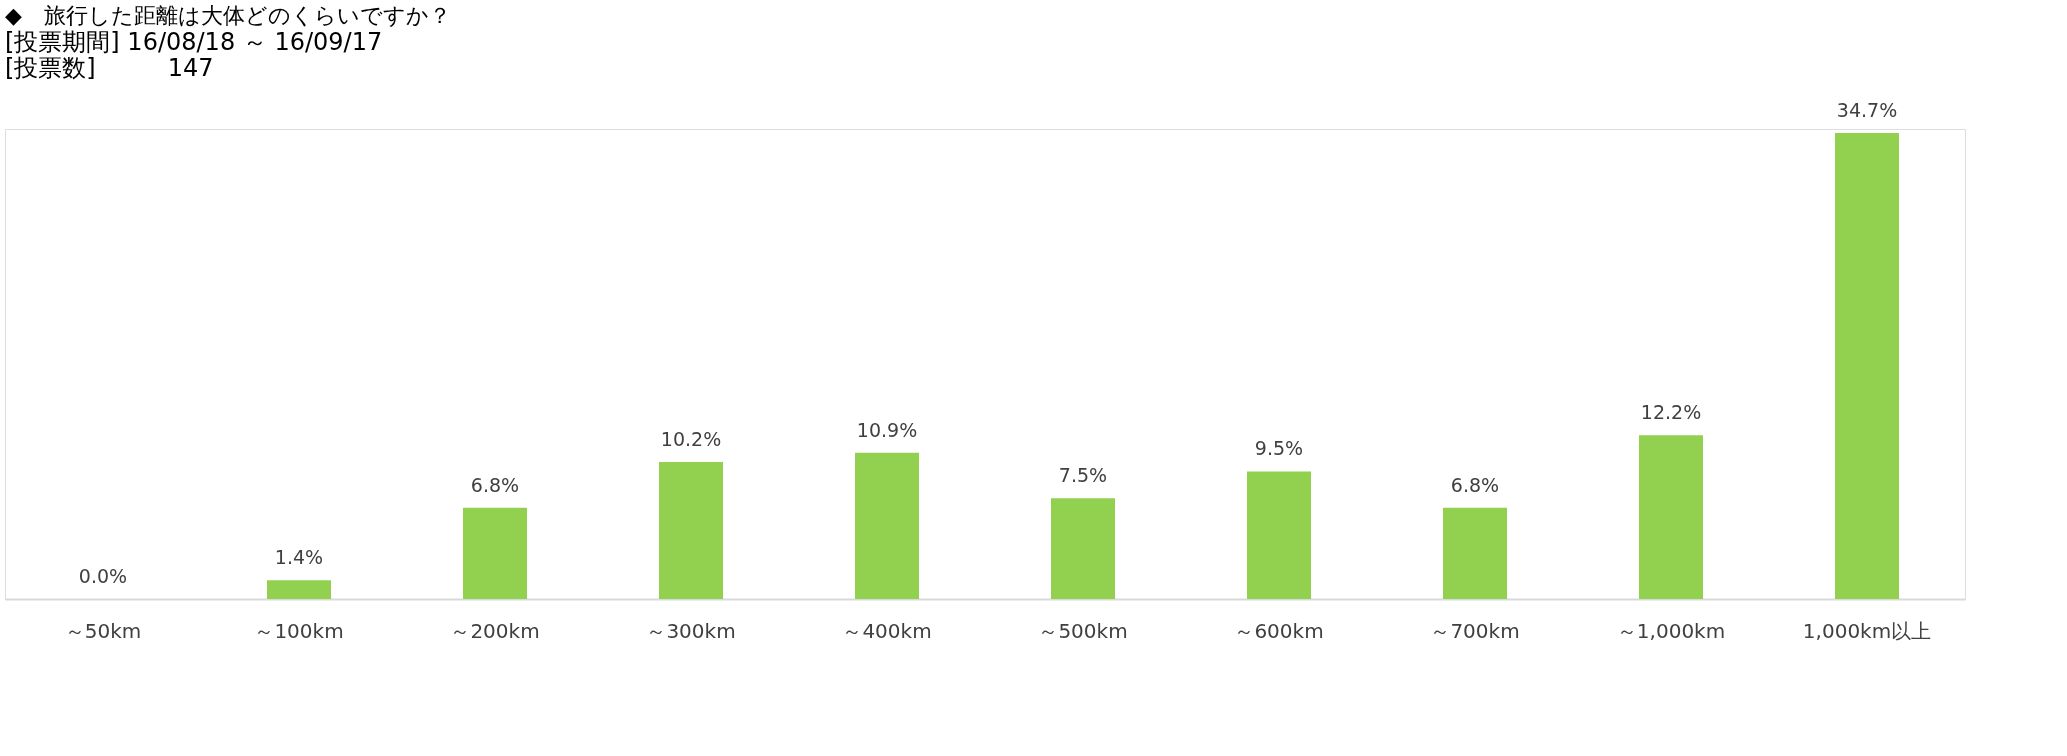 This screenshot has width=2067, height=756. Describe the element at coordinates (1279, 630) in the screenshot. I see `x-tick-label: ～600km` at that location.